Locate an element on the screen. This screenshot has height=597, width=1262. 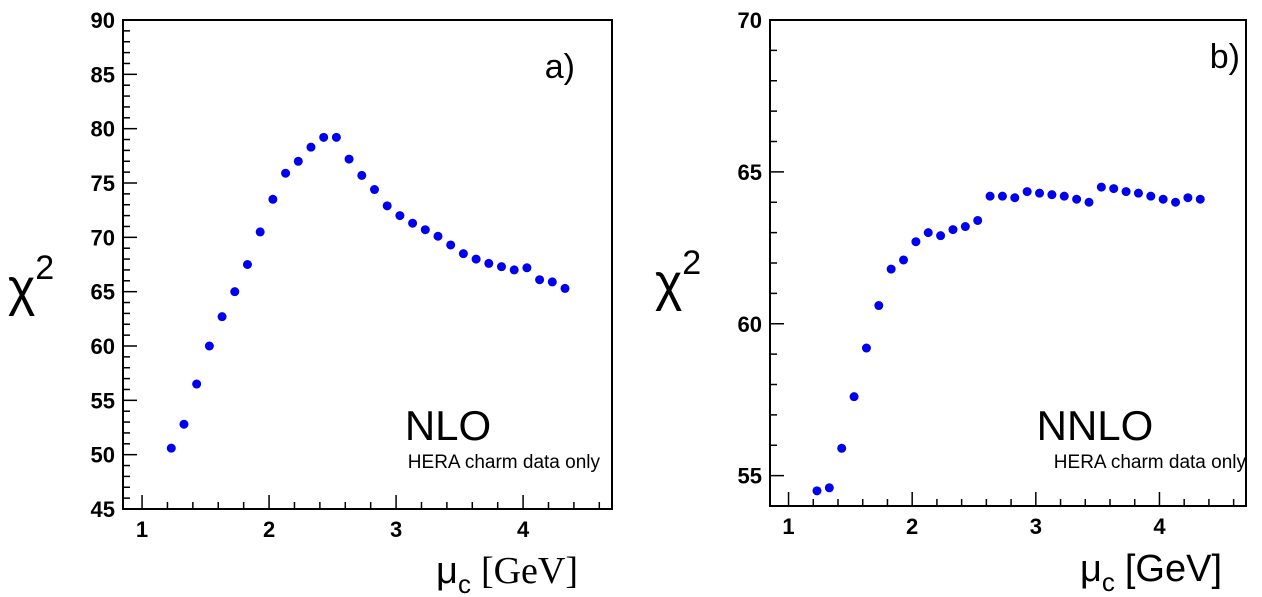
y-tick-label: 90 is located at coordinates (103, 20).